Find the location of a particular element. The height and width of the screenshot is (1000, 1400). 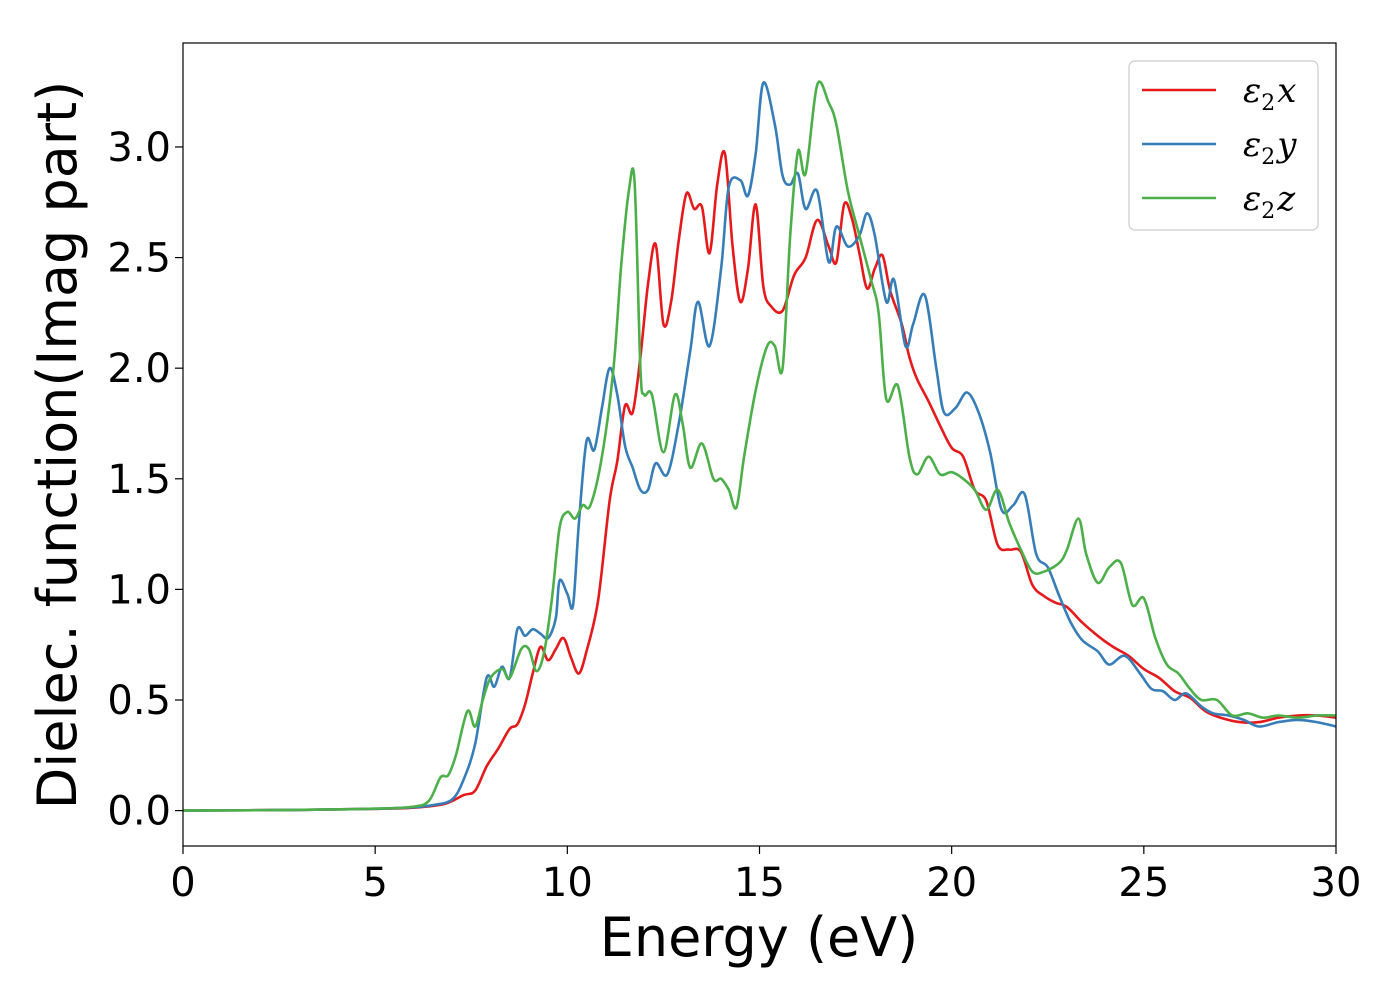

x-tick-label: 0 is located at coordinates (182, 883).